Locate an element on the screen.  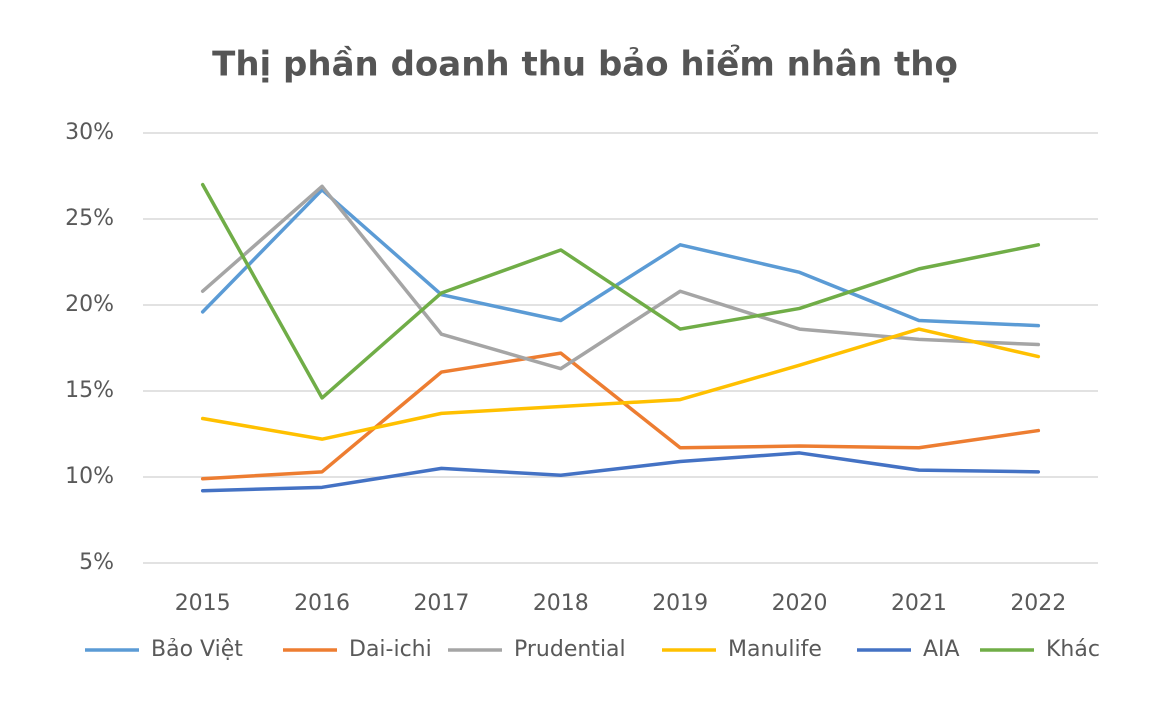
x-tick-label: 2020 is located at coordinates (800, 603).